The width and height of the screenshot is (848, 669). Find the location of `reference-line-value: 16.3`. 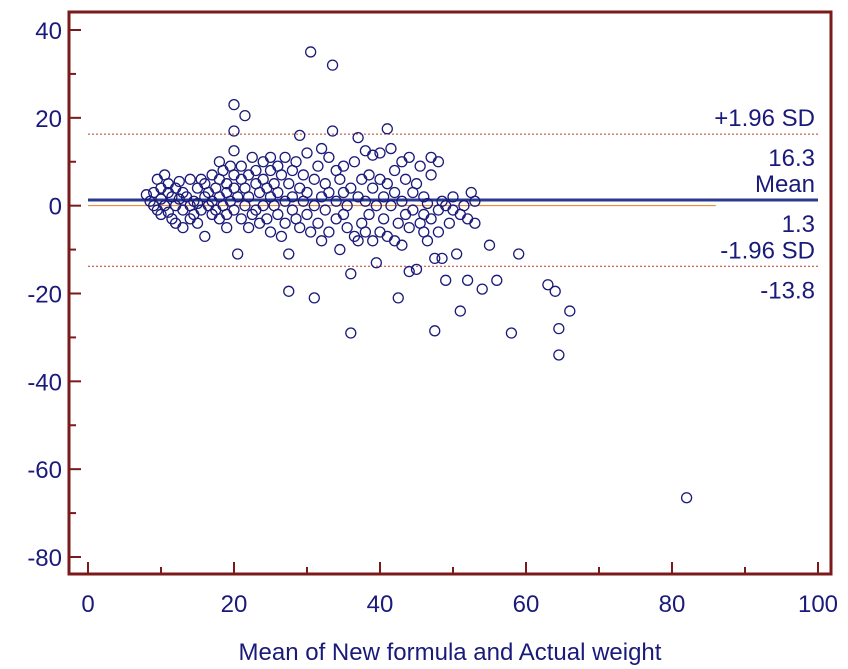

reference-line-value: 16.3 is located at coordinates (791, 158).